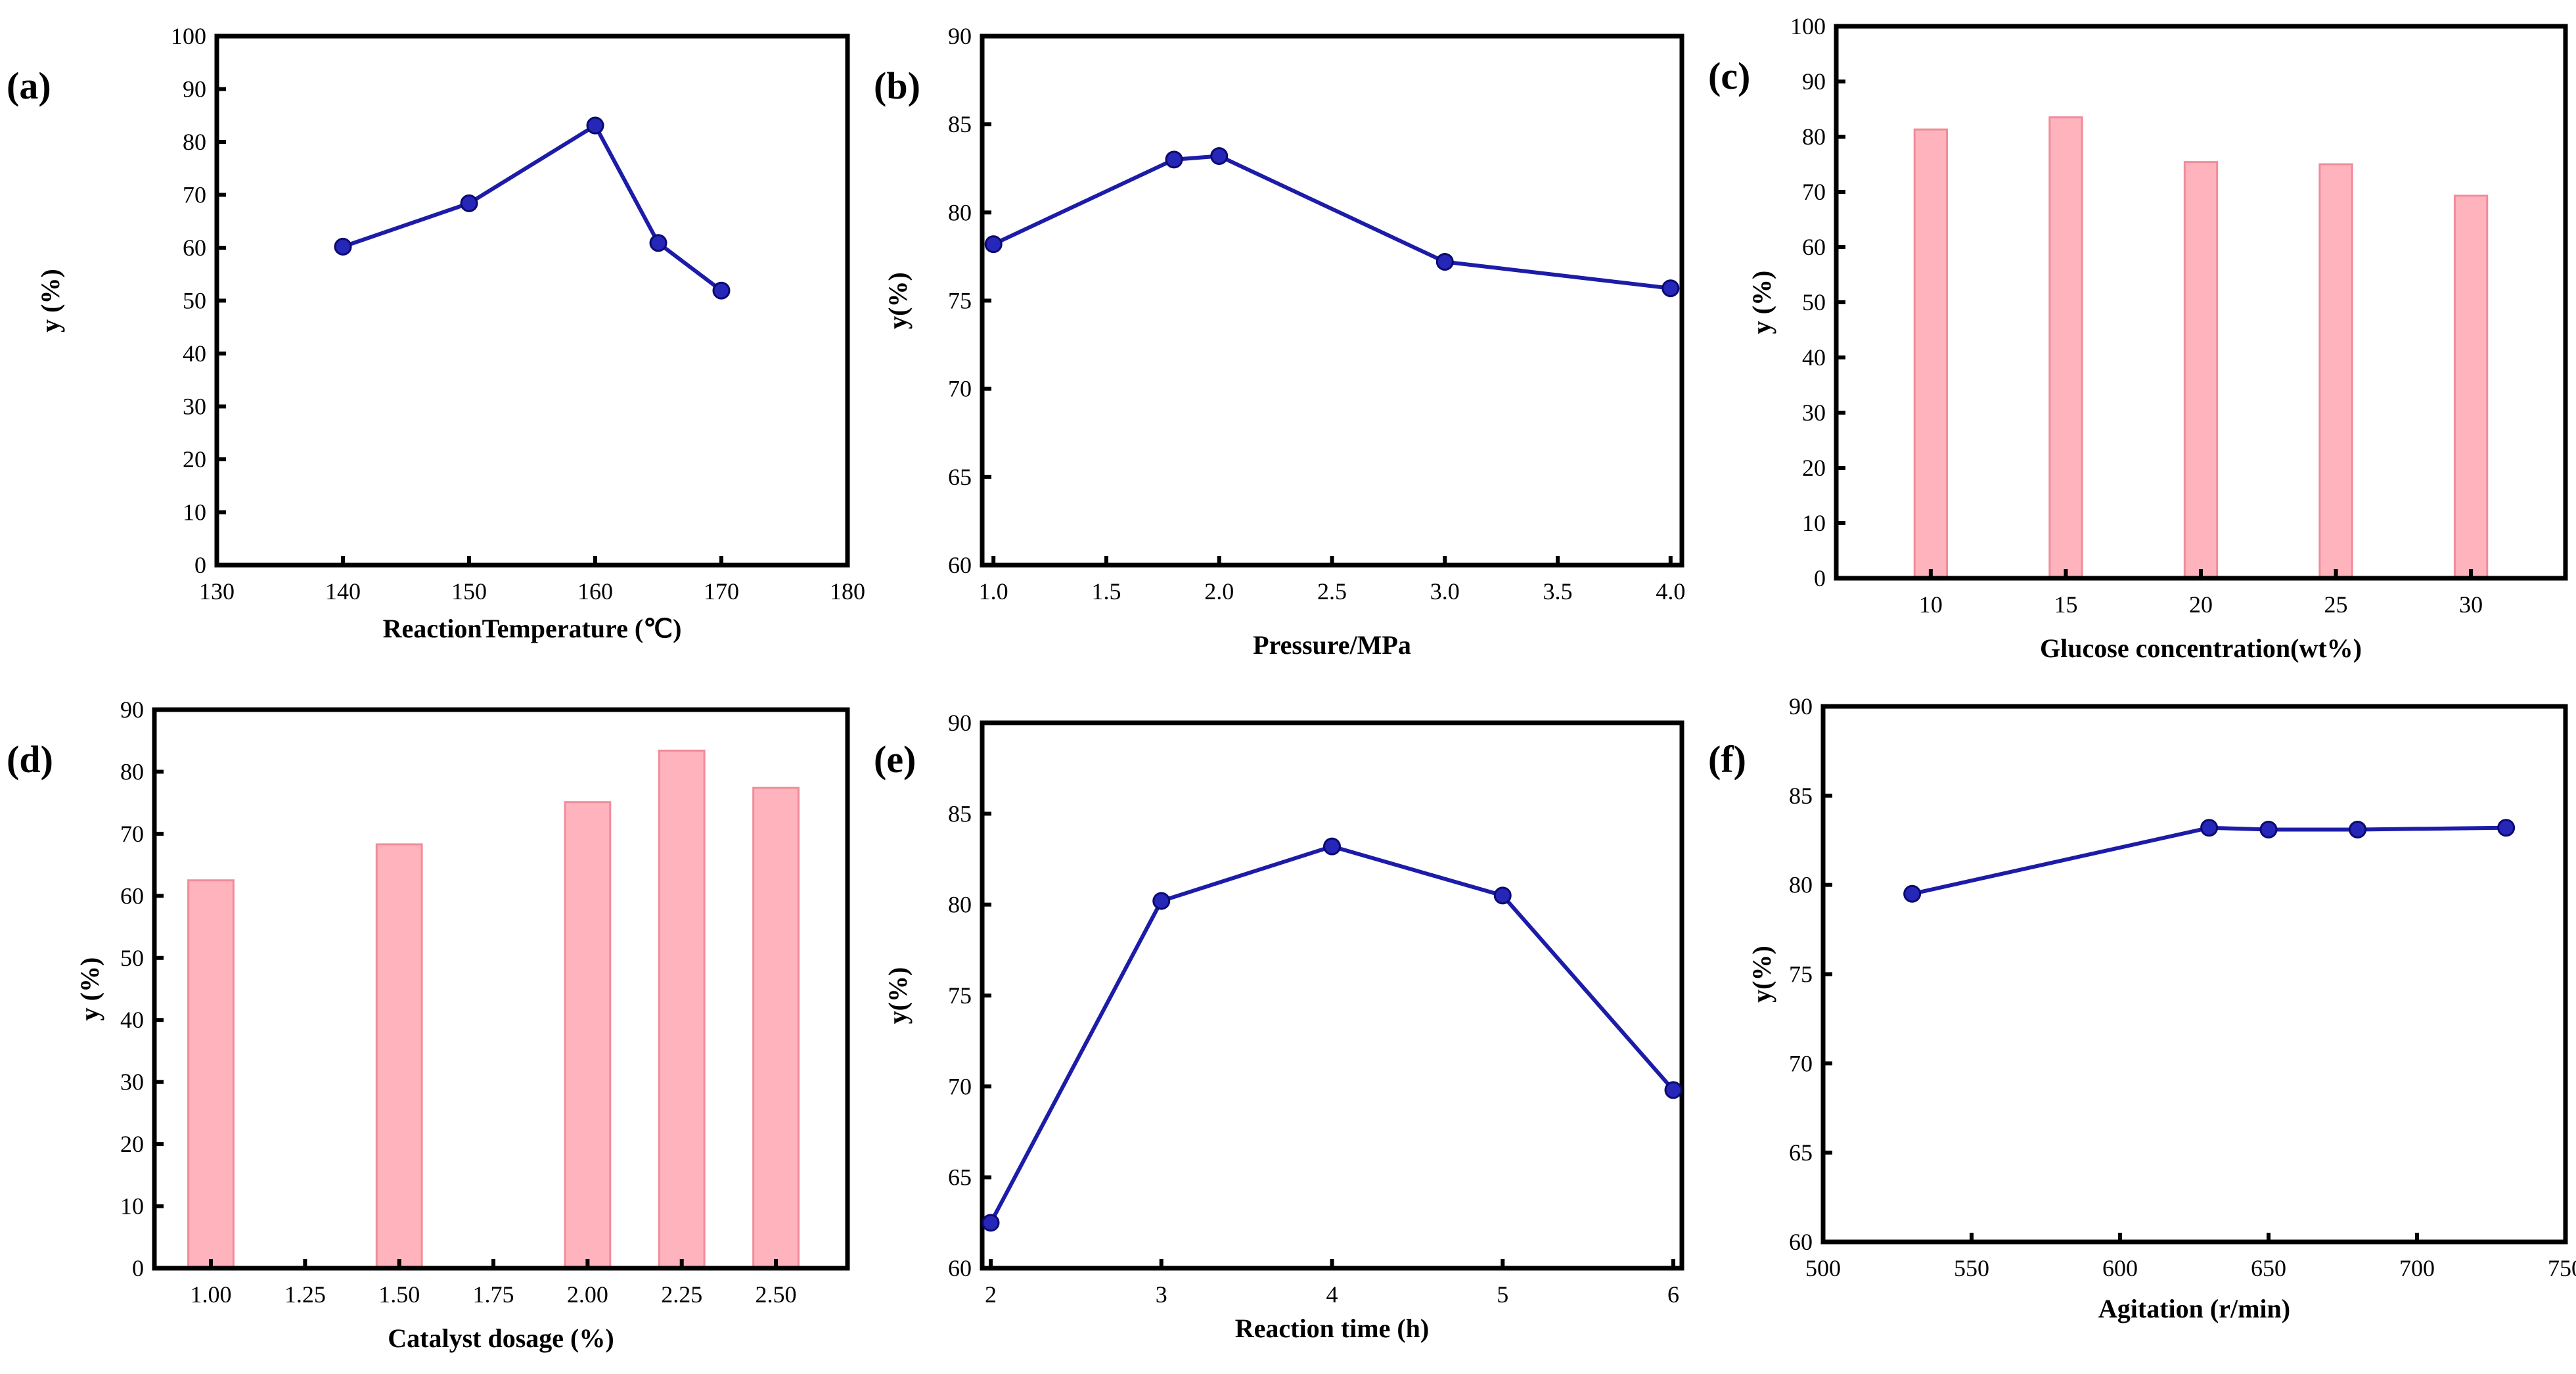 The image size is (2576, 1374). What do you see at coordinates (1558, 591) in the screenshot?
I see `x-tick-label: 3.5` at bounding box center [1558, 591].